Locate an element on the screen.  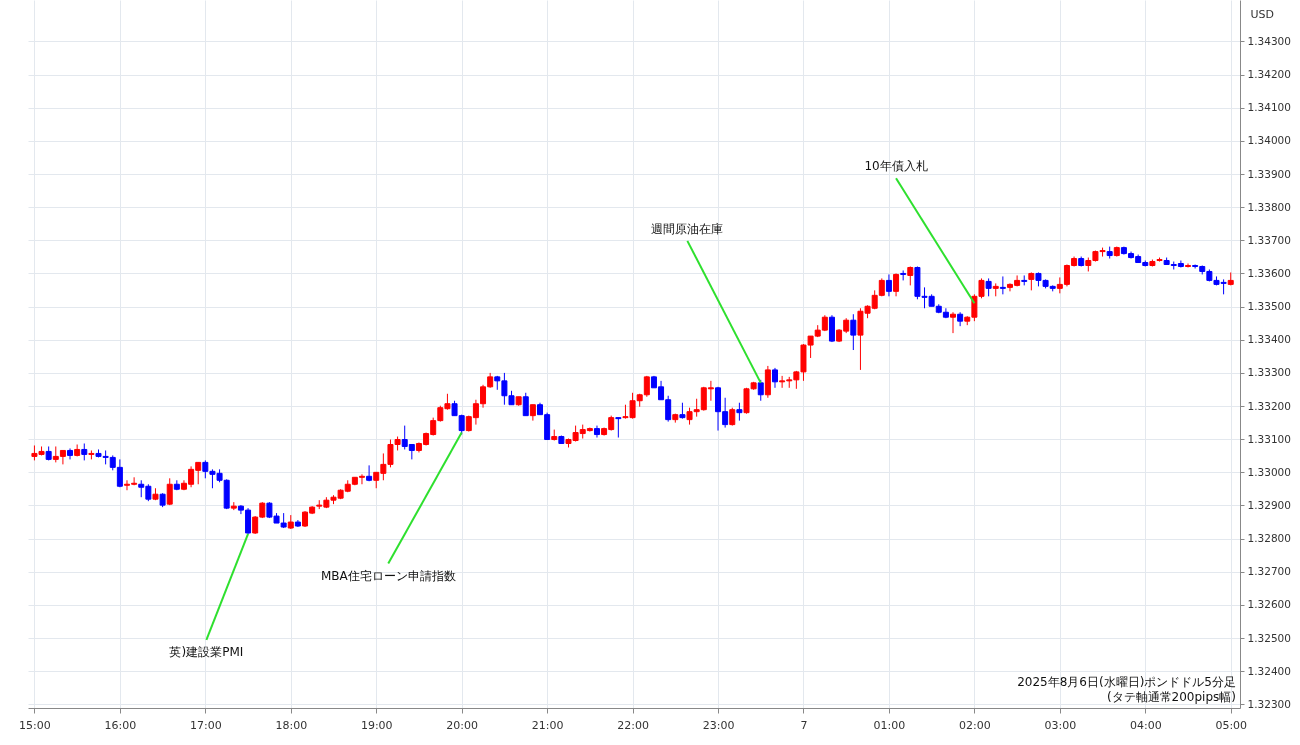
x-tick-label: 21:00 is located at coordinates (547, 725).